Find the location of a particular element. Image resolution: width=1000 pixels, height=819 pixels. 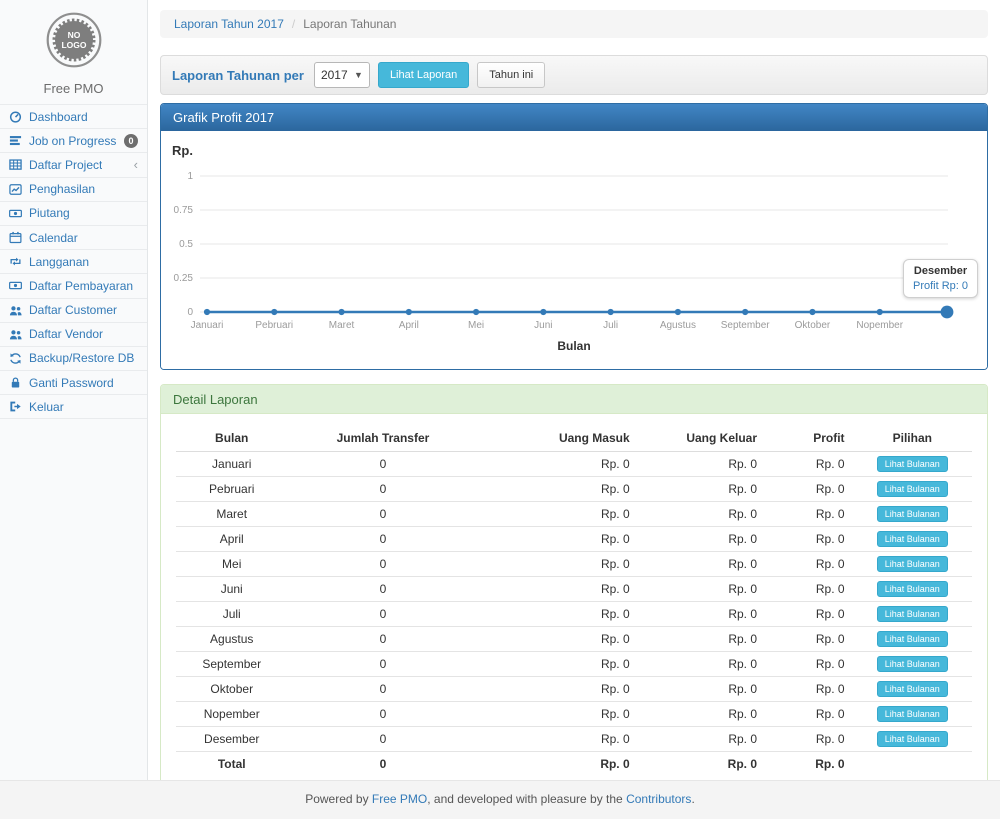

table-row-juni: Juni 0 Rp. 0 Rp. 0 Rp. 0 Lihat Bulanan is located at coordinates (574, 589).